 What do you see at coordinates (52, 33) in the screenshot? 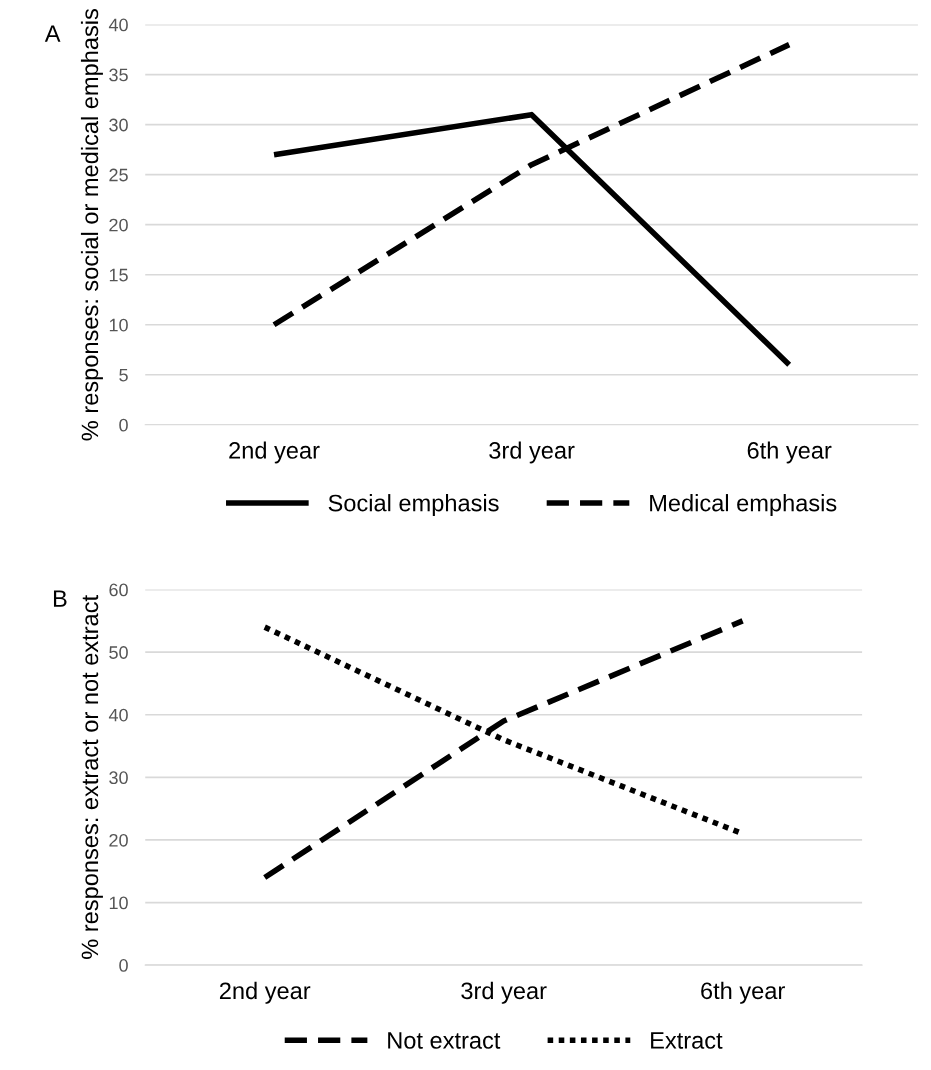
I see `text: A` at bounding box center [52, 33].